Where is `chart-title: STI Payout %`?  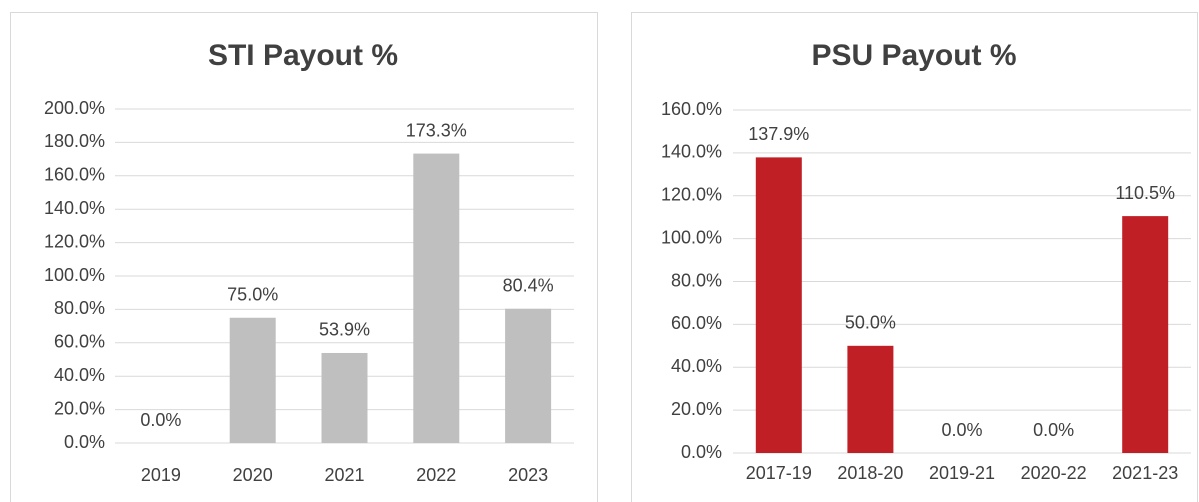
chart-title: STI Payout % is located at coordinates (303, 55).